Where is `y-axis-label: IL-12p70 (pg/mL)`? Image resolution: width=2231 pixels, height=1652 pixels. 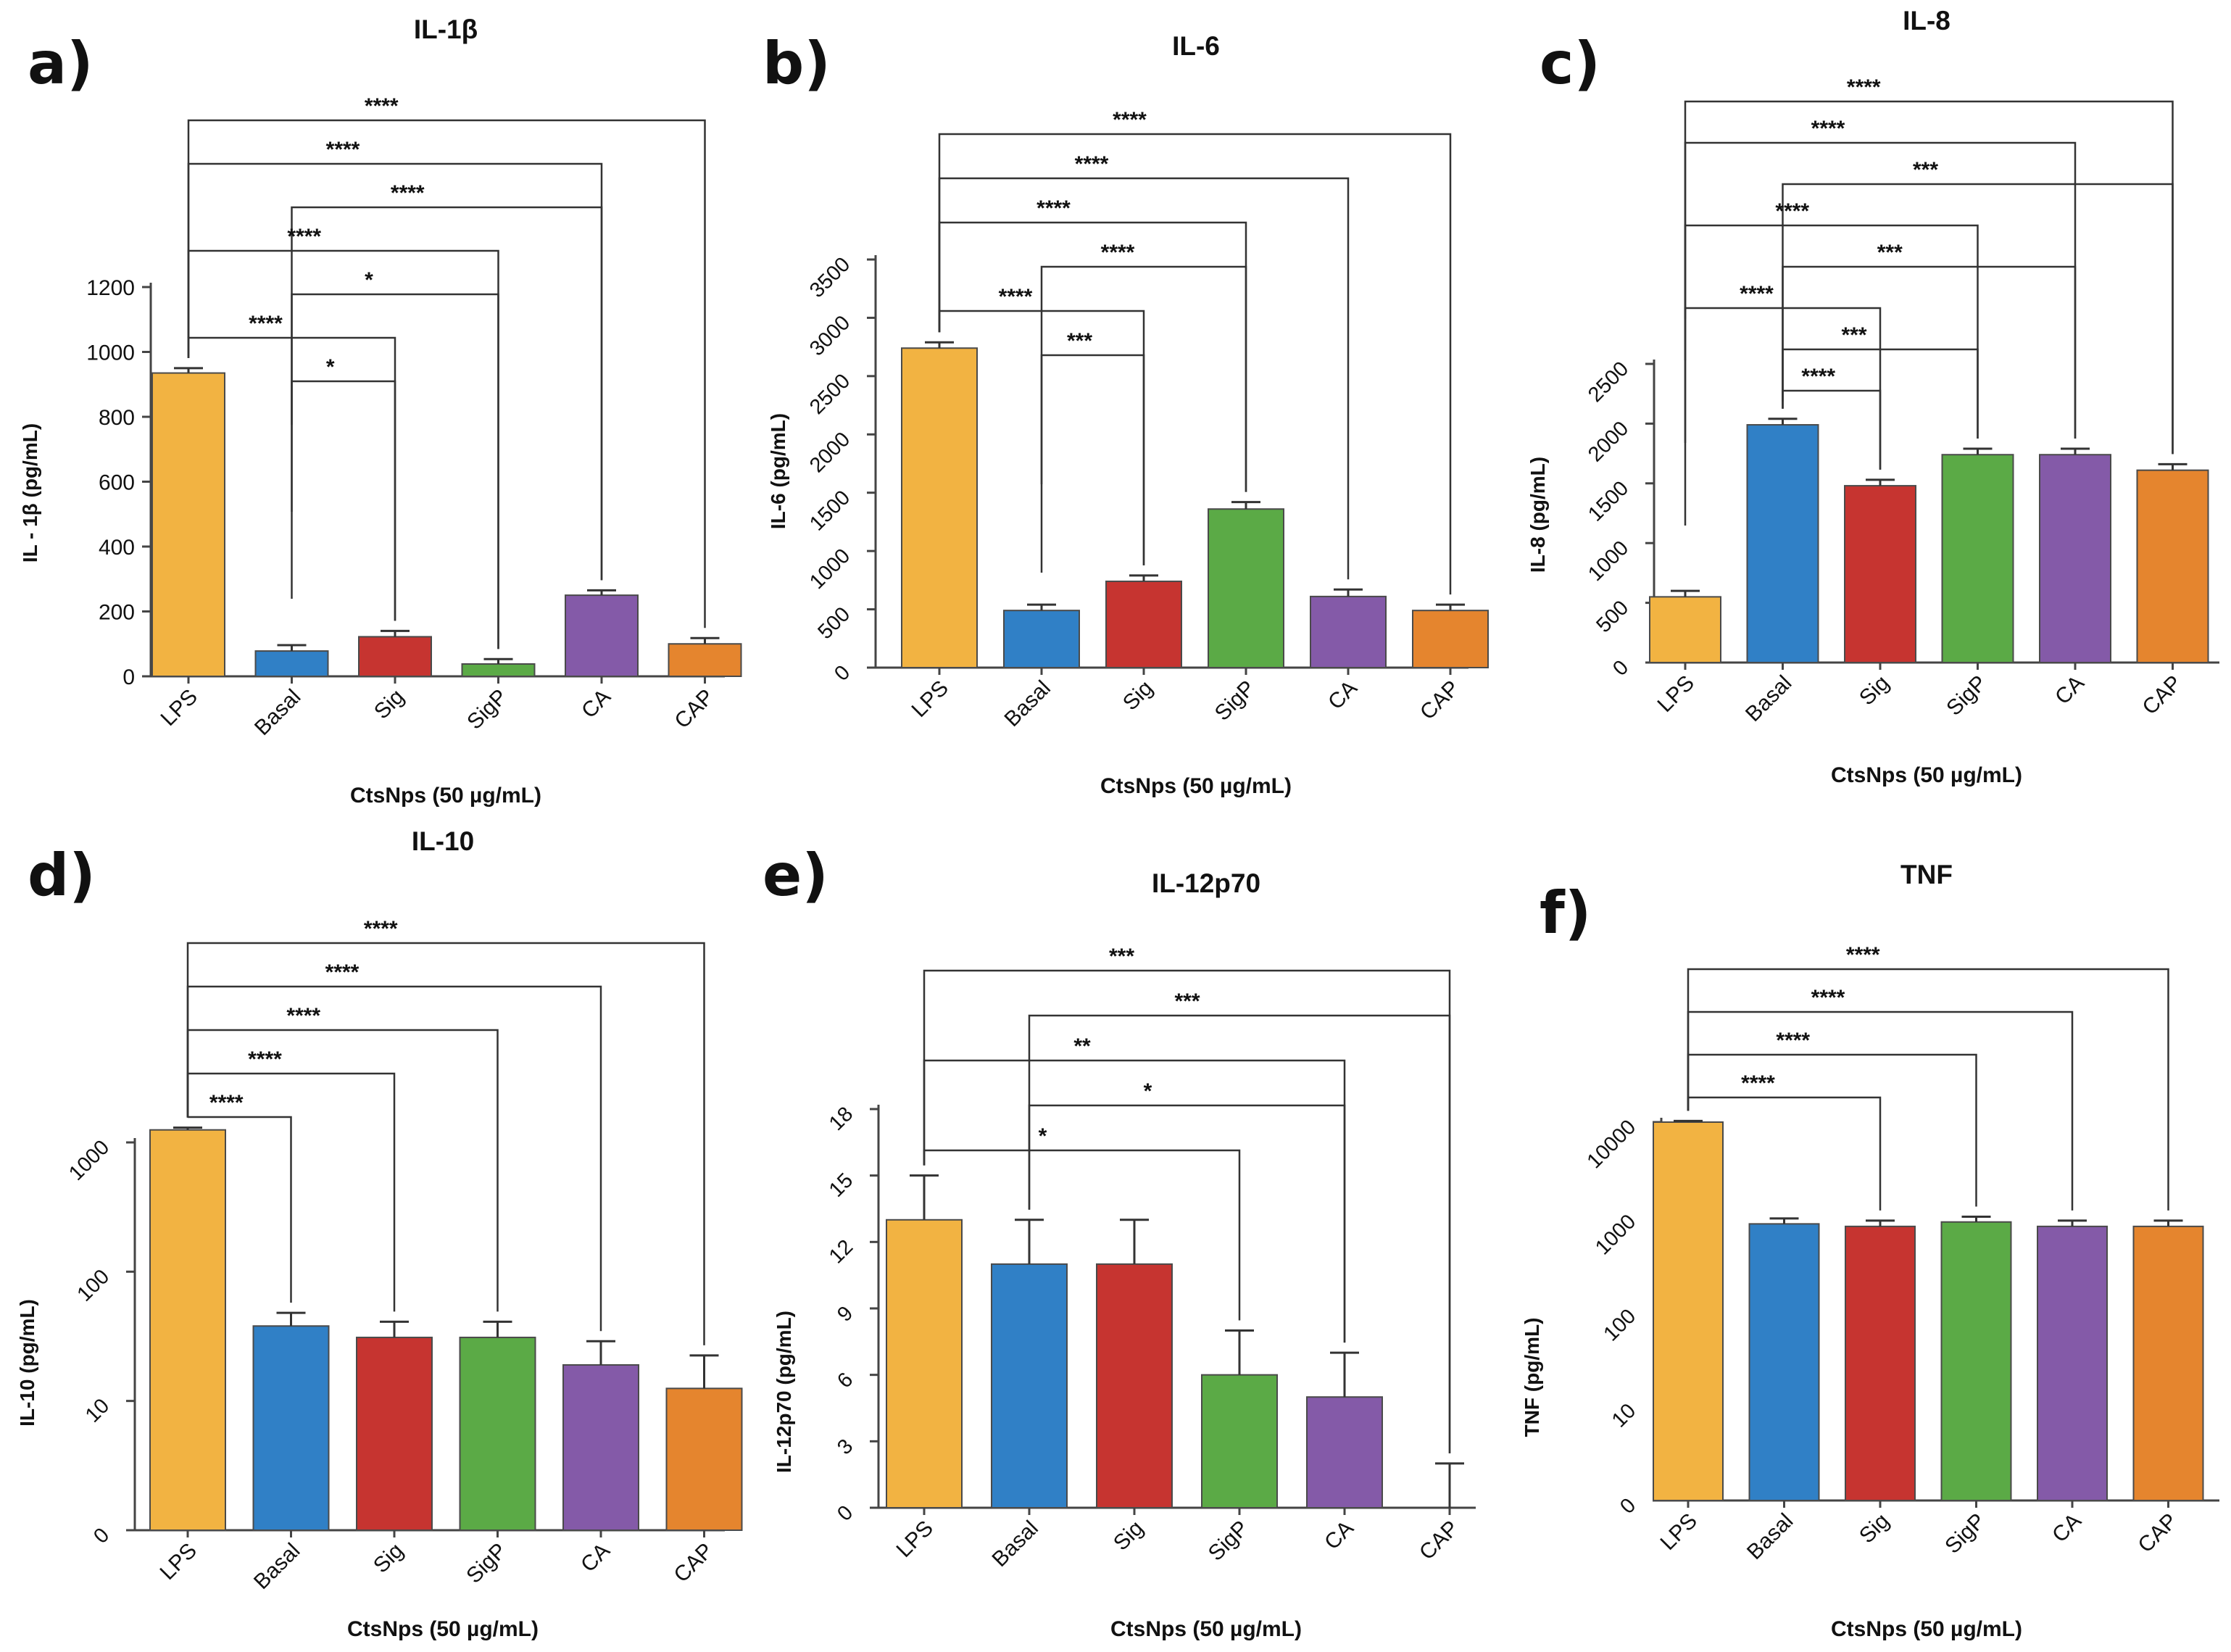
y-axis-label: IL-12p70 (pg/mL) is located at coordinates (784, 1392).